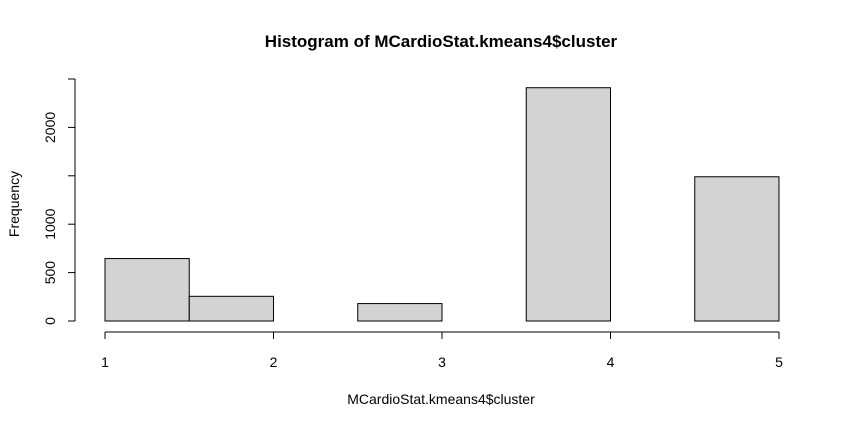 The width and height of the screenshot is (847, 429). What do you see at coordinates (442, 362) in the screenshot?
I see `x-tick-label: 3` at bounding box center [442, 362].